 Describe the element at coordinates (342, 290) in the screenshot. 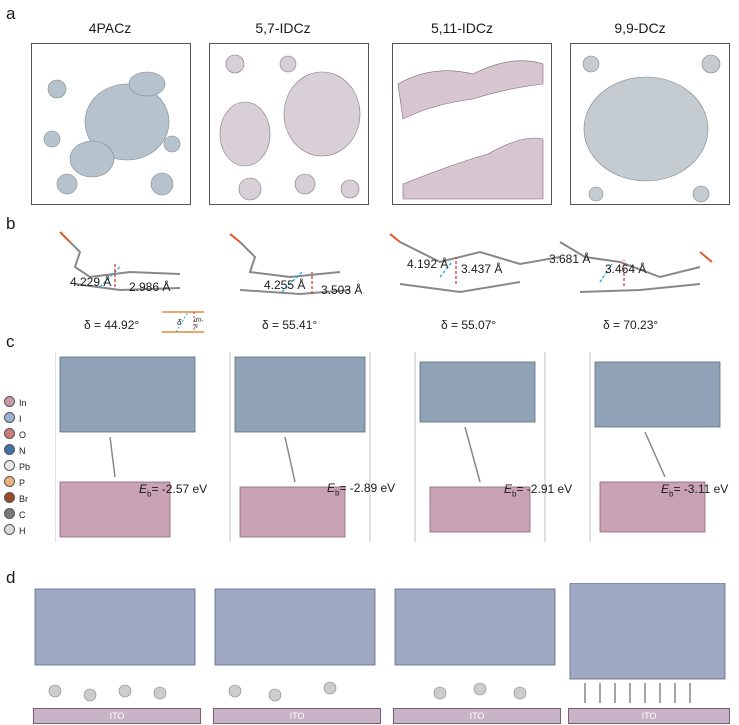

I see `distance-label: 3.503 Å` at that location.